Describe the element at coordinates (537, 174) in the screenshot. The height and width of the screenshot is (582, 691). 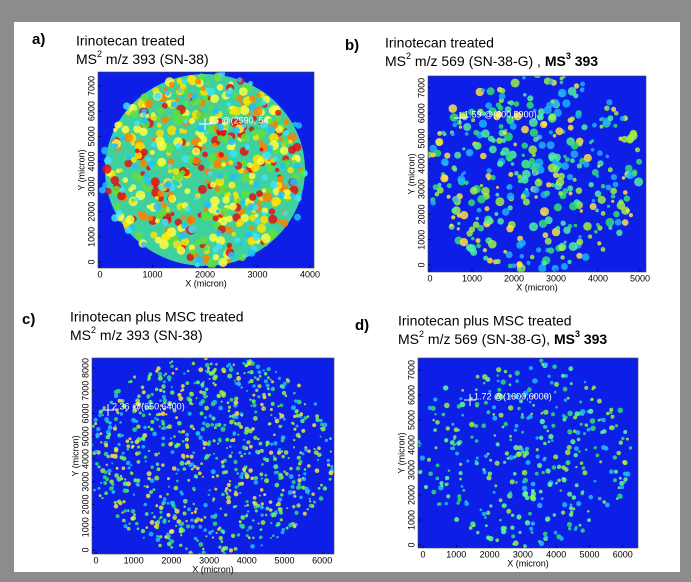
I see `plot-frame` at that location.